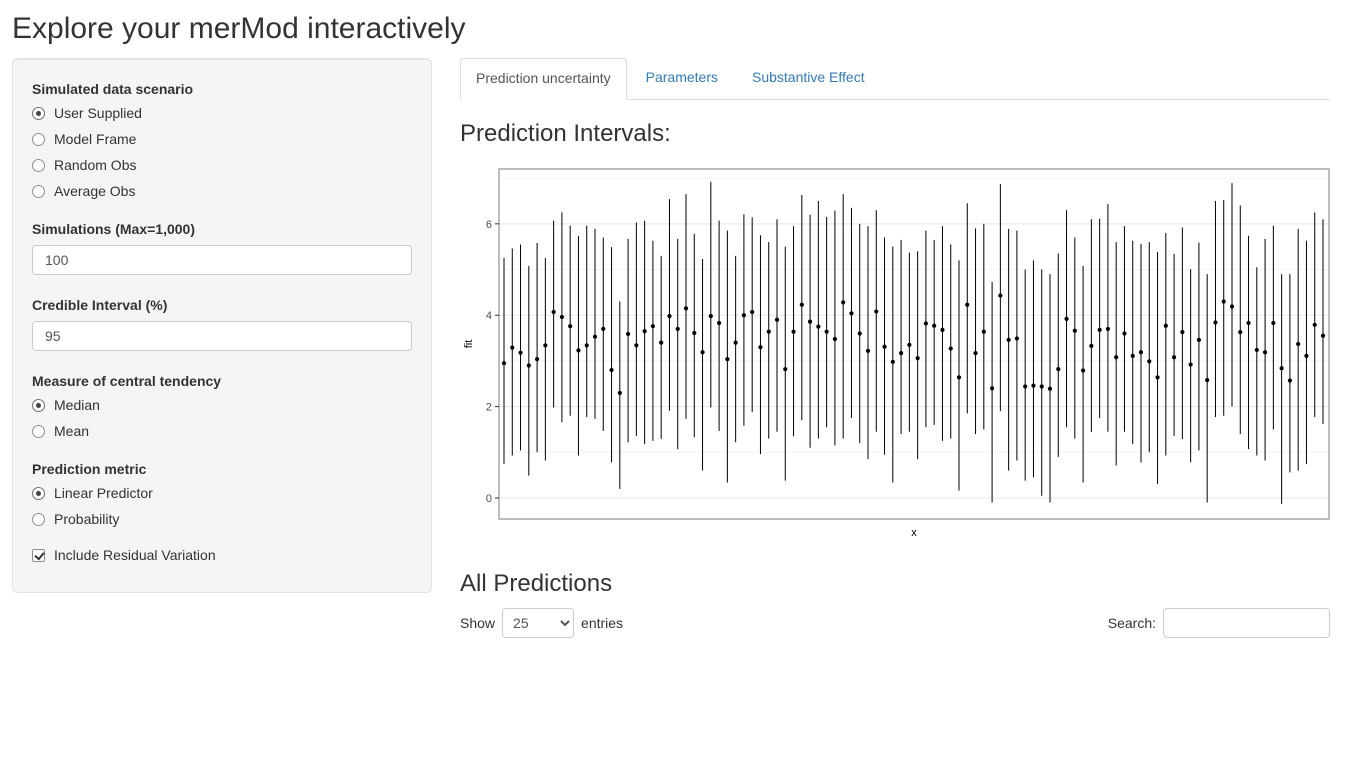 The width and height of the screenshot is (1366, 768). I want to click on radio-label: User Supplied, so click(98, 113).